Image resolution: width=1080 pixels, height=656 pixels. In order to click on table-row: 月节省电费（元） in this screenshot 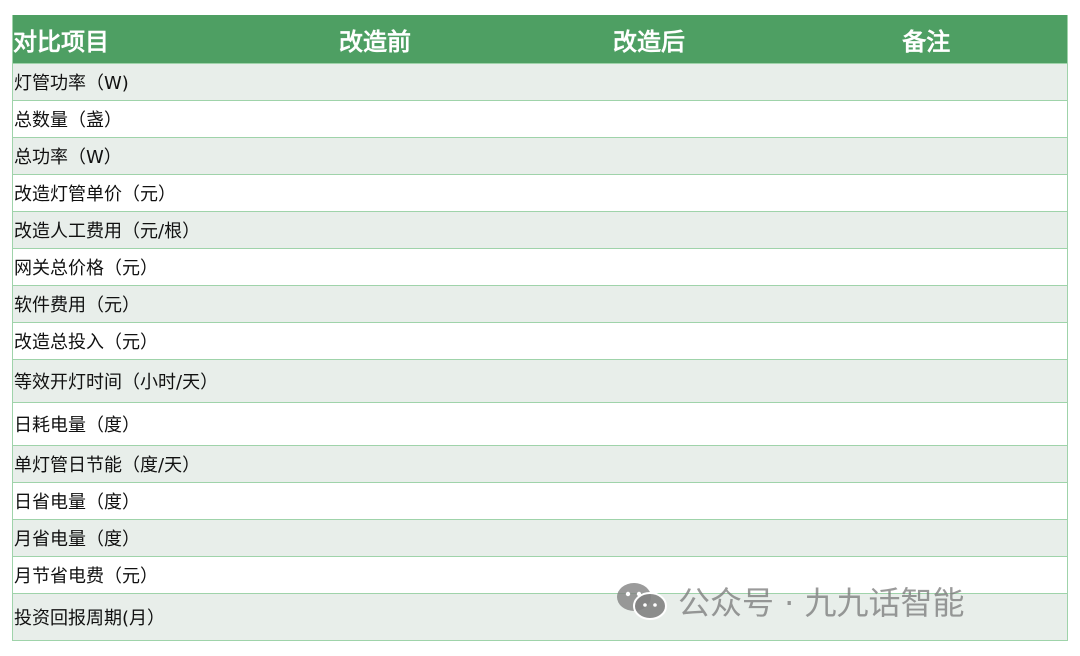, I will do `click(540, 575)`.